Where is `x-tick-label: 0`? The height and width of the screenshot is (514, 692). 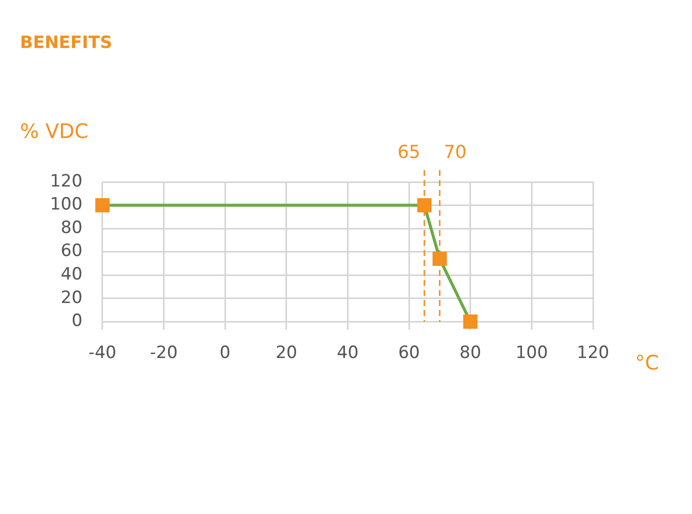 x-tick-label: 0 is located at coordinates (225, 353).